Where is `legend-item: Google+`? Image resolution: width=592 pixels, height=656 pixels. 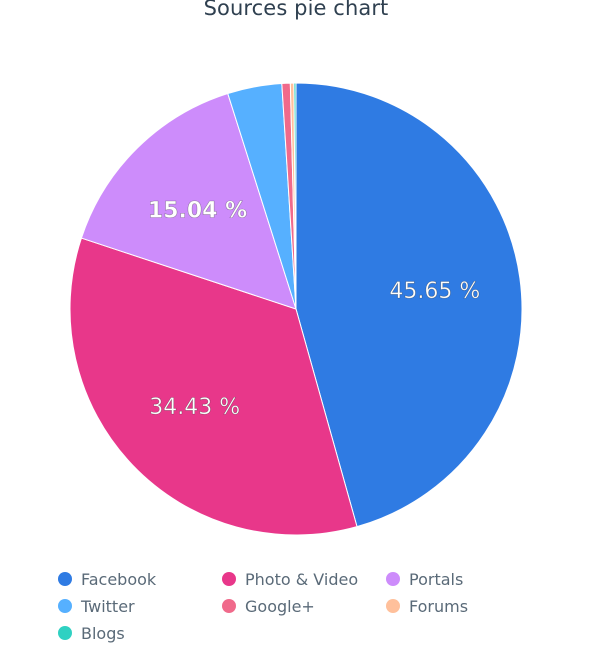
legend-item: Google+ is located at coordinates (268, 606).